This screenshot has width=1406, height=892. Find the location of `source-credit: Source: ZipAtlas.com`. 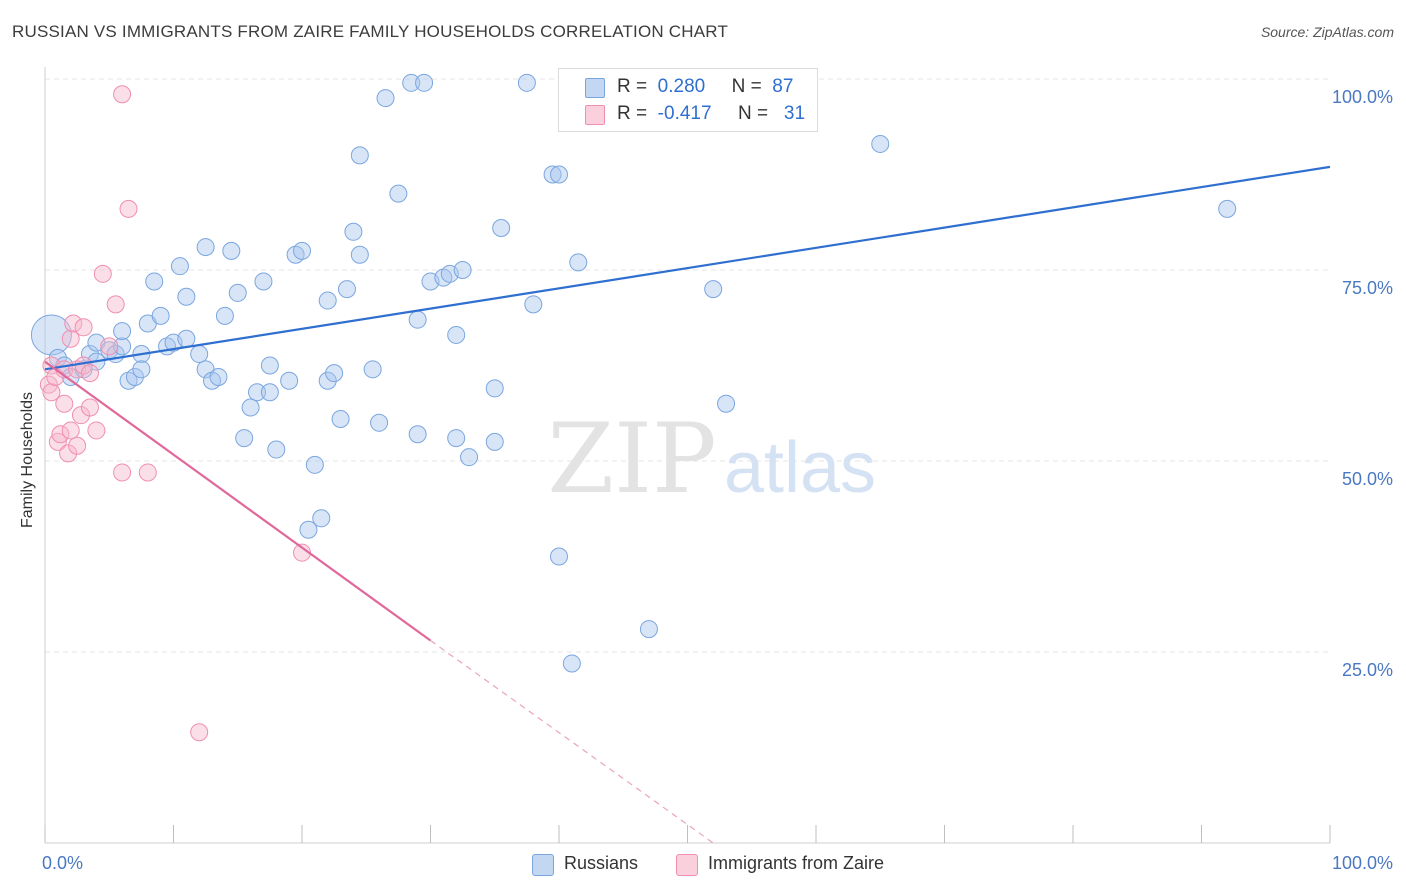

source-credit: Source: ZipAtlas.com is located at coordinates (1327, 32).